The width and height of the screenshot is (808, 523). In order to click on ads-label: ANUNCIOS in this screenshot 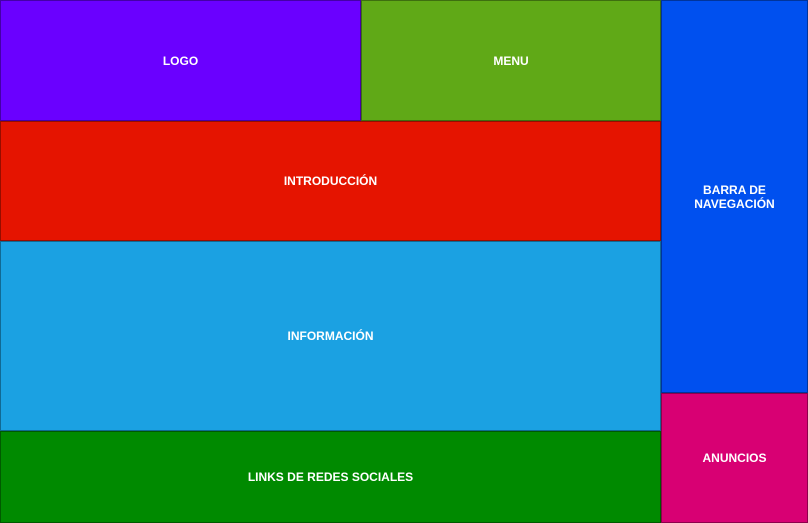, I will do `click(734, 458)`.